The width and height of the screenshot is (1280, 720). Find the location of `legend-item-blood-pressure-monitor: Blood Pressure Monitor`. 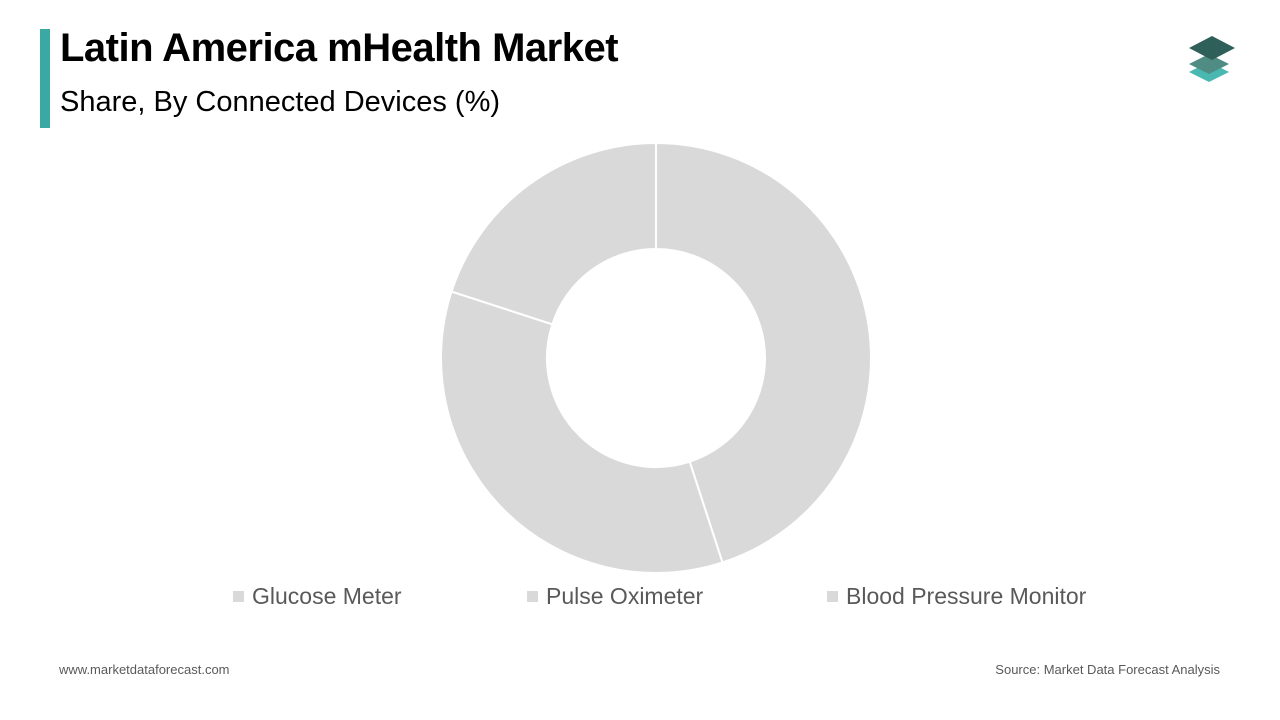

legend-item-blood-pressure-monitor: Blood Pressure Monitor is located at coordinates (956, 596).